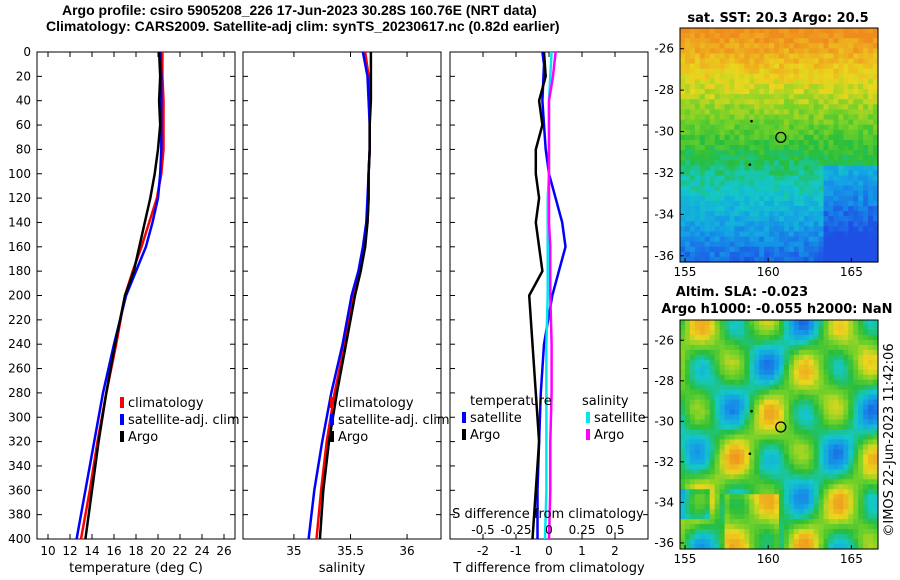 The image size is (900, 580). I want to click on y-tick-label: 120, so click(19, 198).